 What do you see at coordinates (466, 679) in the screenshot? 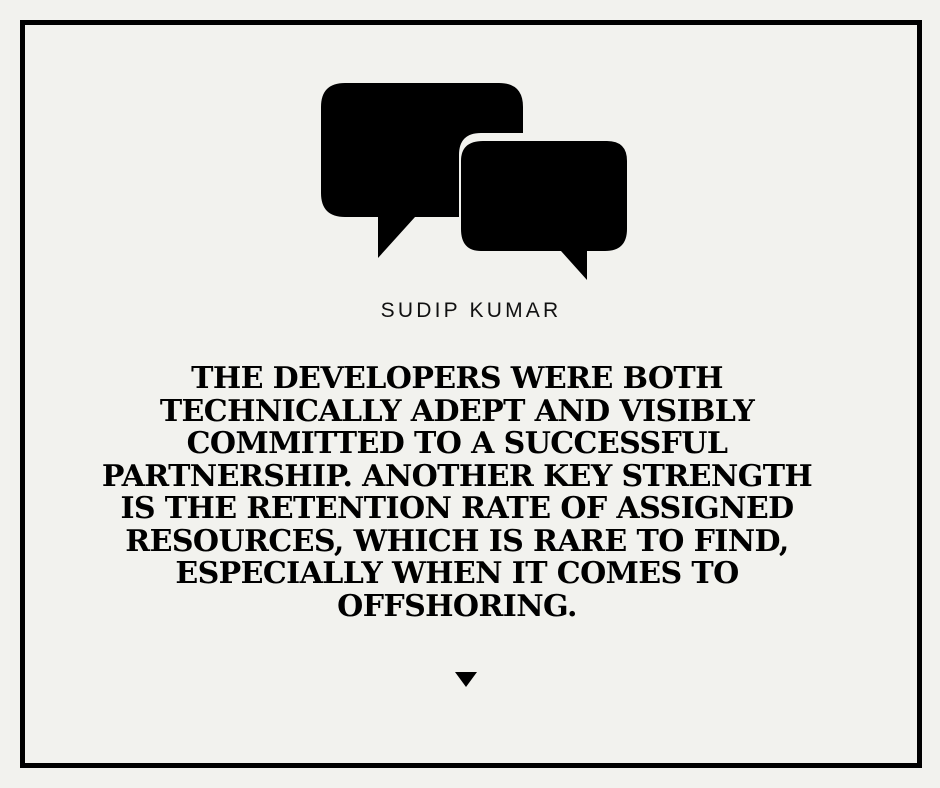
I see `caret-down-icon` at bounding box center [466, 679].